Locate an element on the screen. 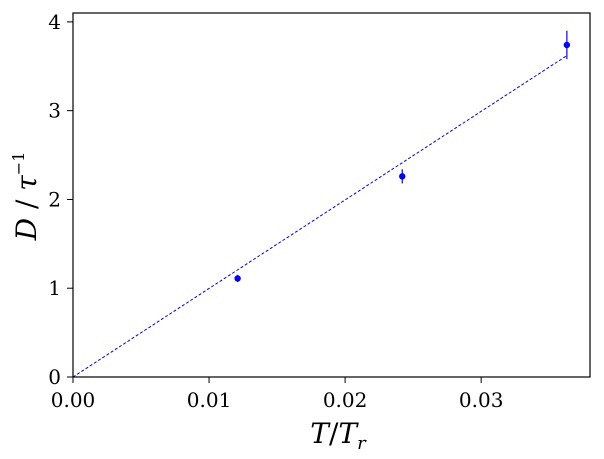 The width and height of the screenshot is (604, 459). x-tick-label: 0.02 is located at coordinates (345, 400).